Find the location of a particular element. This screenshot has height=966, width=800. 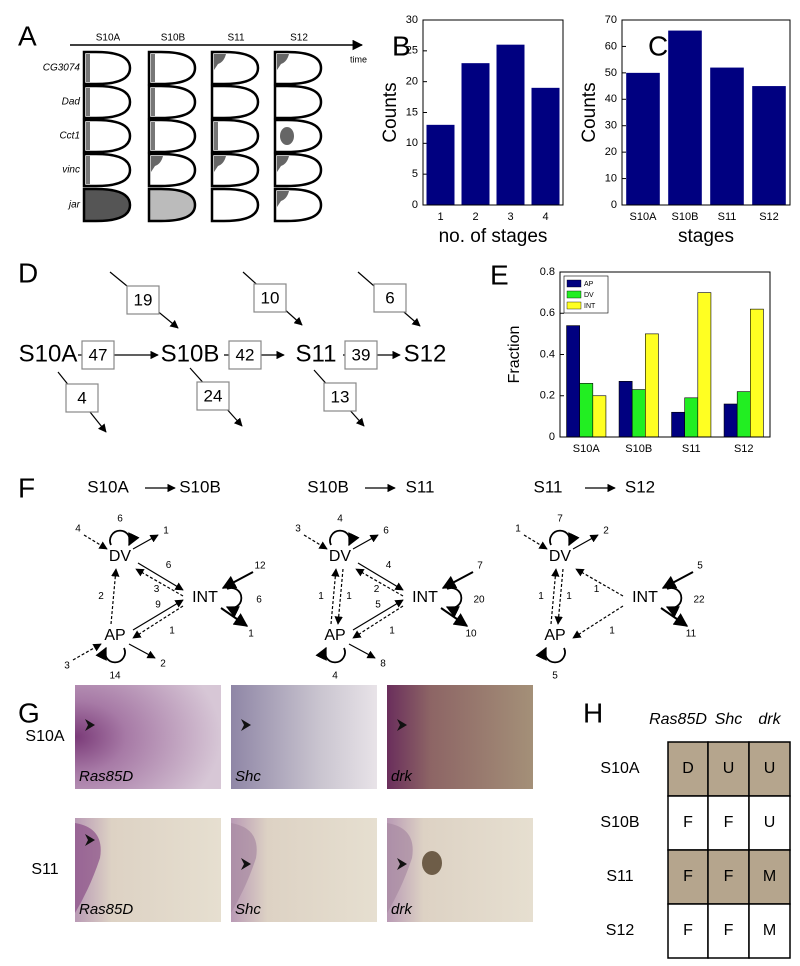

y-tick-label: 15 is located at coordinates (412, 112).